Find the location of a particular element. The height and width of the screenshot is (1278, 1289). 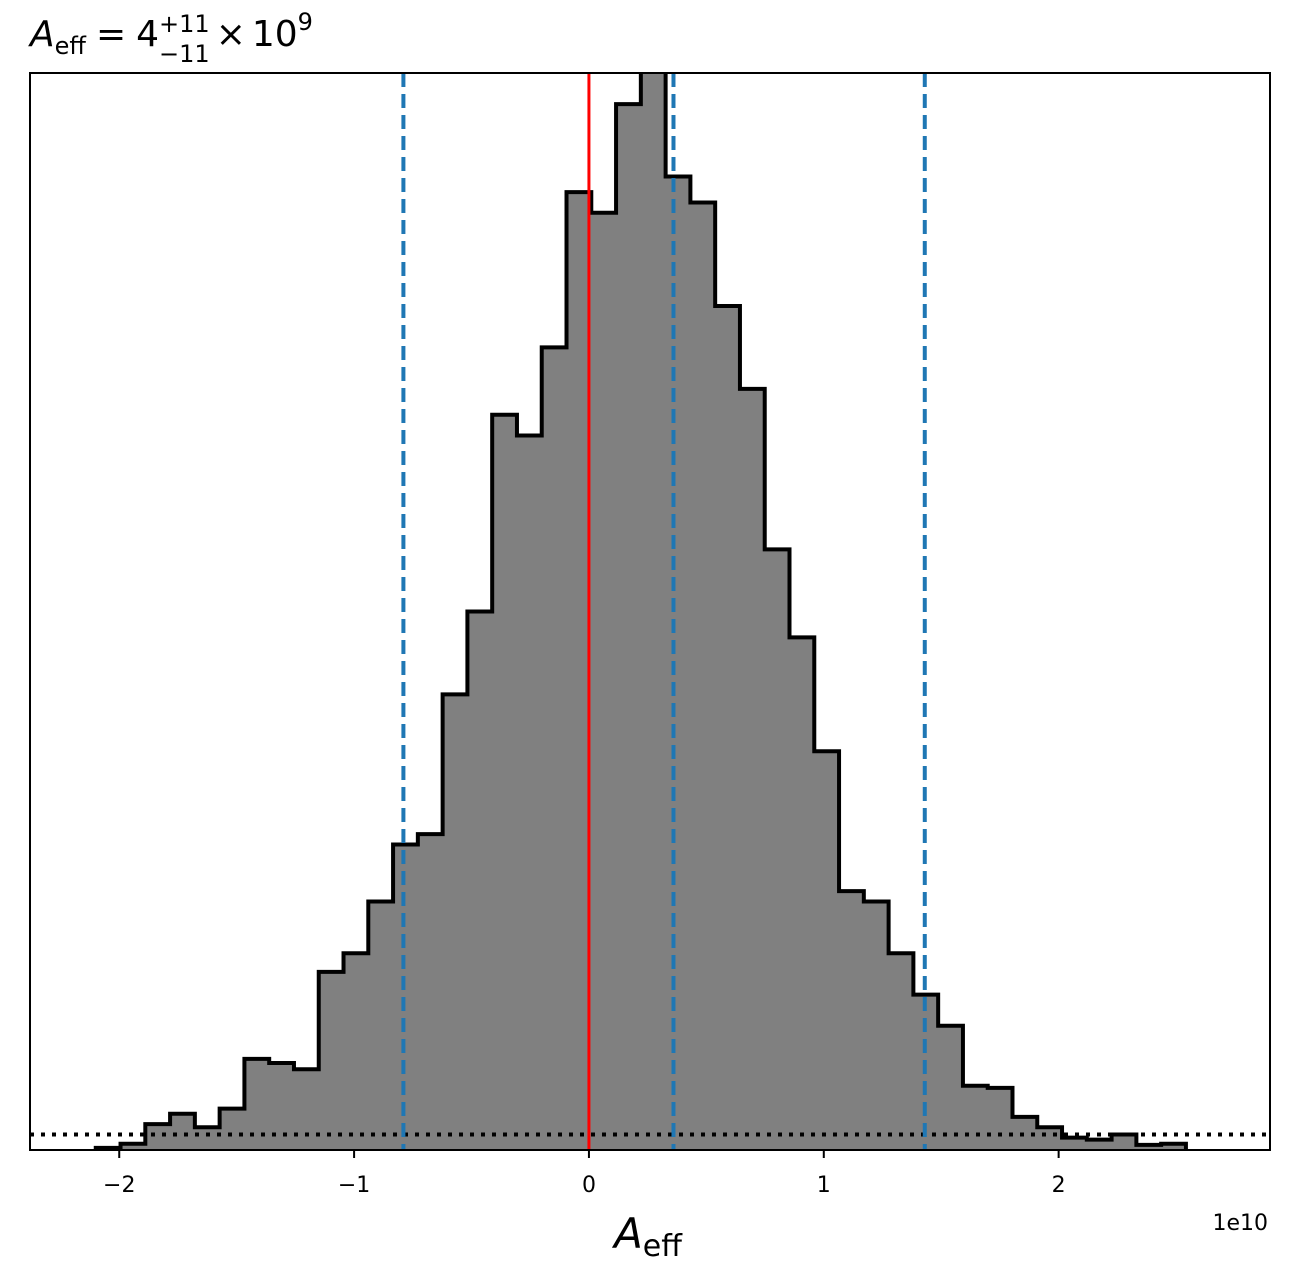

x-tick-label: −2 is located at coordinates (119, 1185).